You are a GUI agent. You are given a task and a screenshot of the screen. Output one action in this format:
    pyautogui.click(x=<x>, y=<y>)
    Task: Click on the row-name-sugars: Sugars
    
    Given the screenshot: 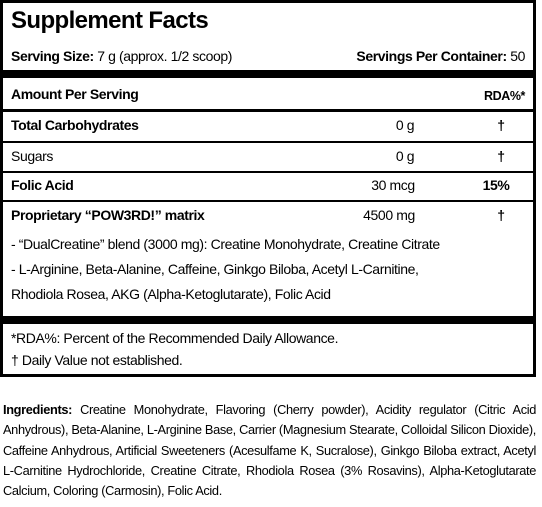 What is the action you would take?
    pyautogui.click(x=32, y=156)
    